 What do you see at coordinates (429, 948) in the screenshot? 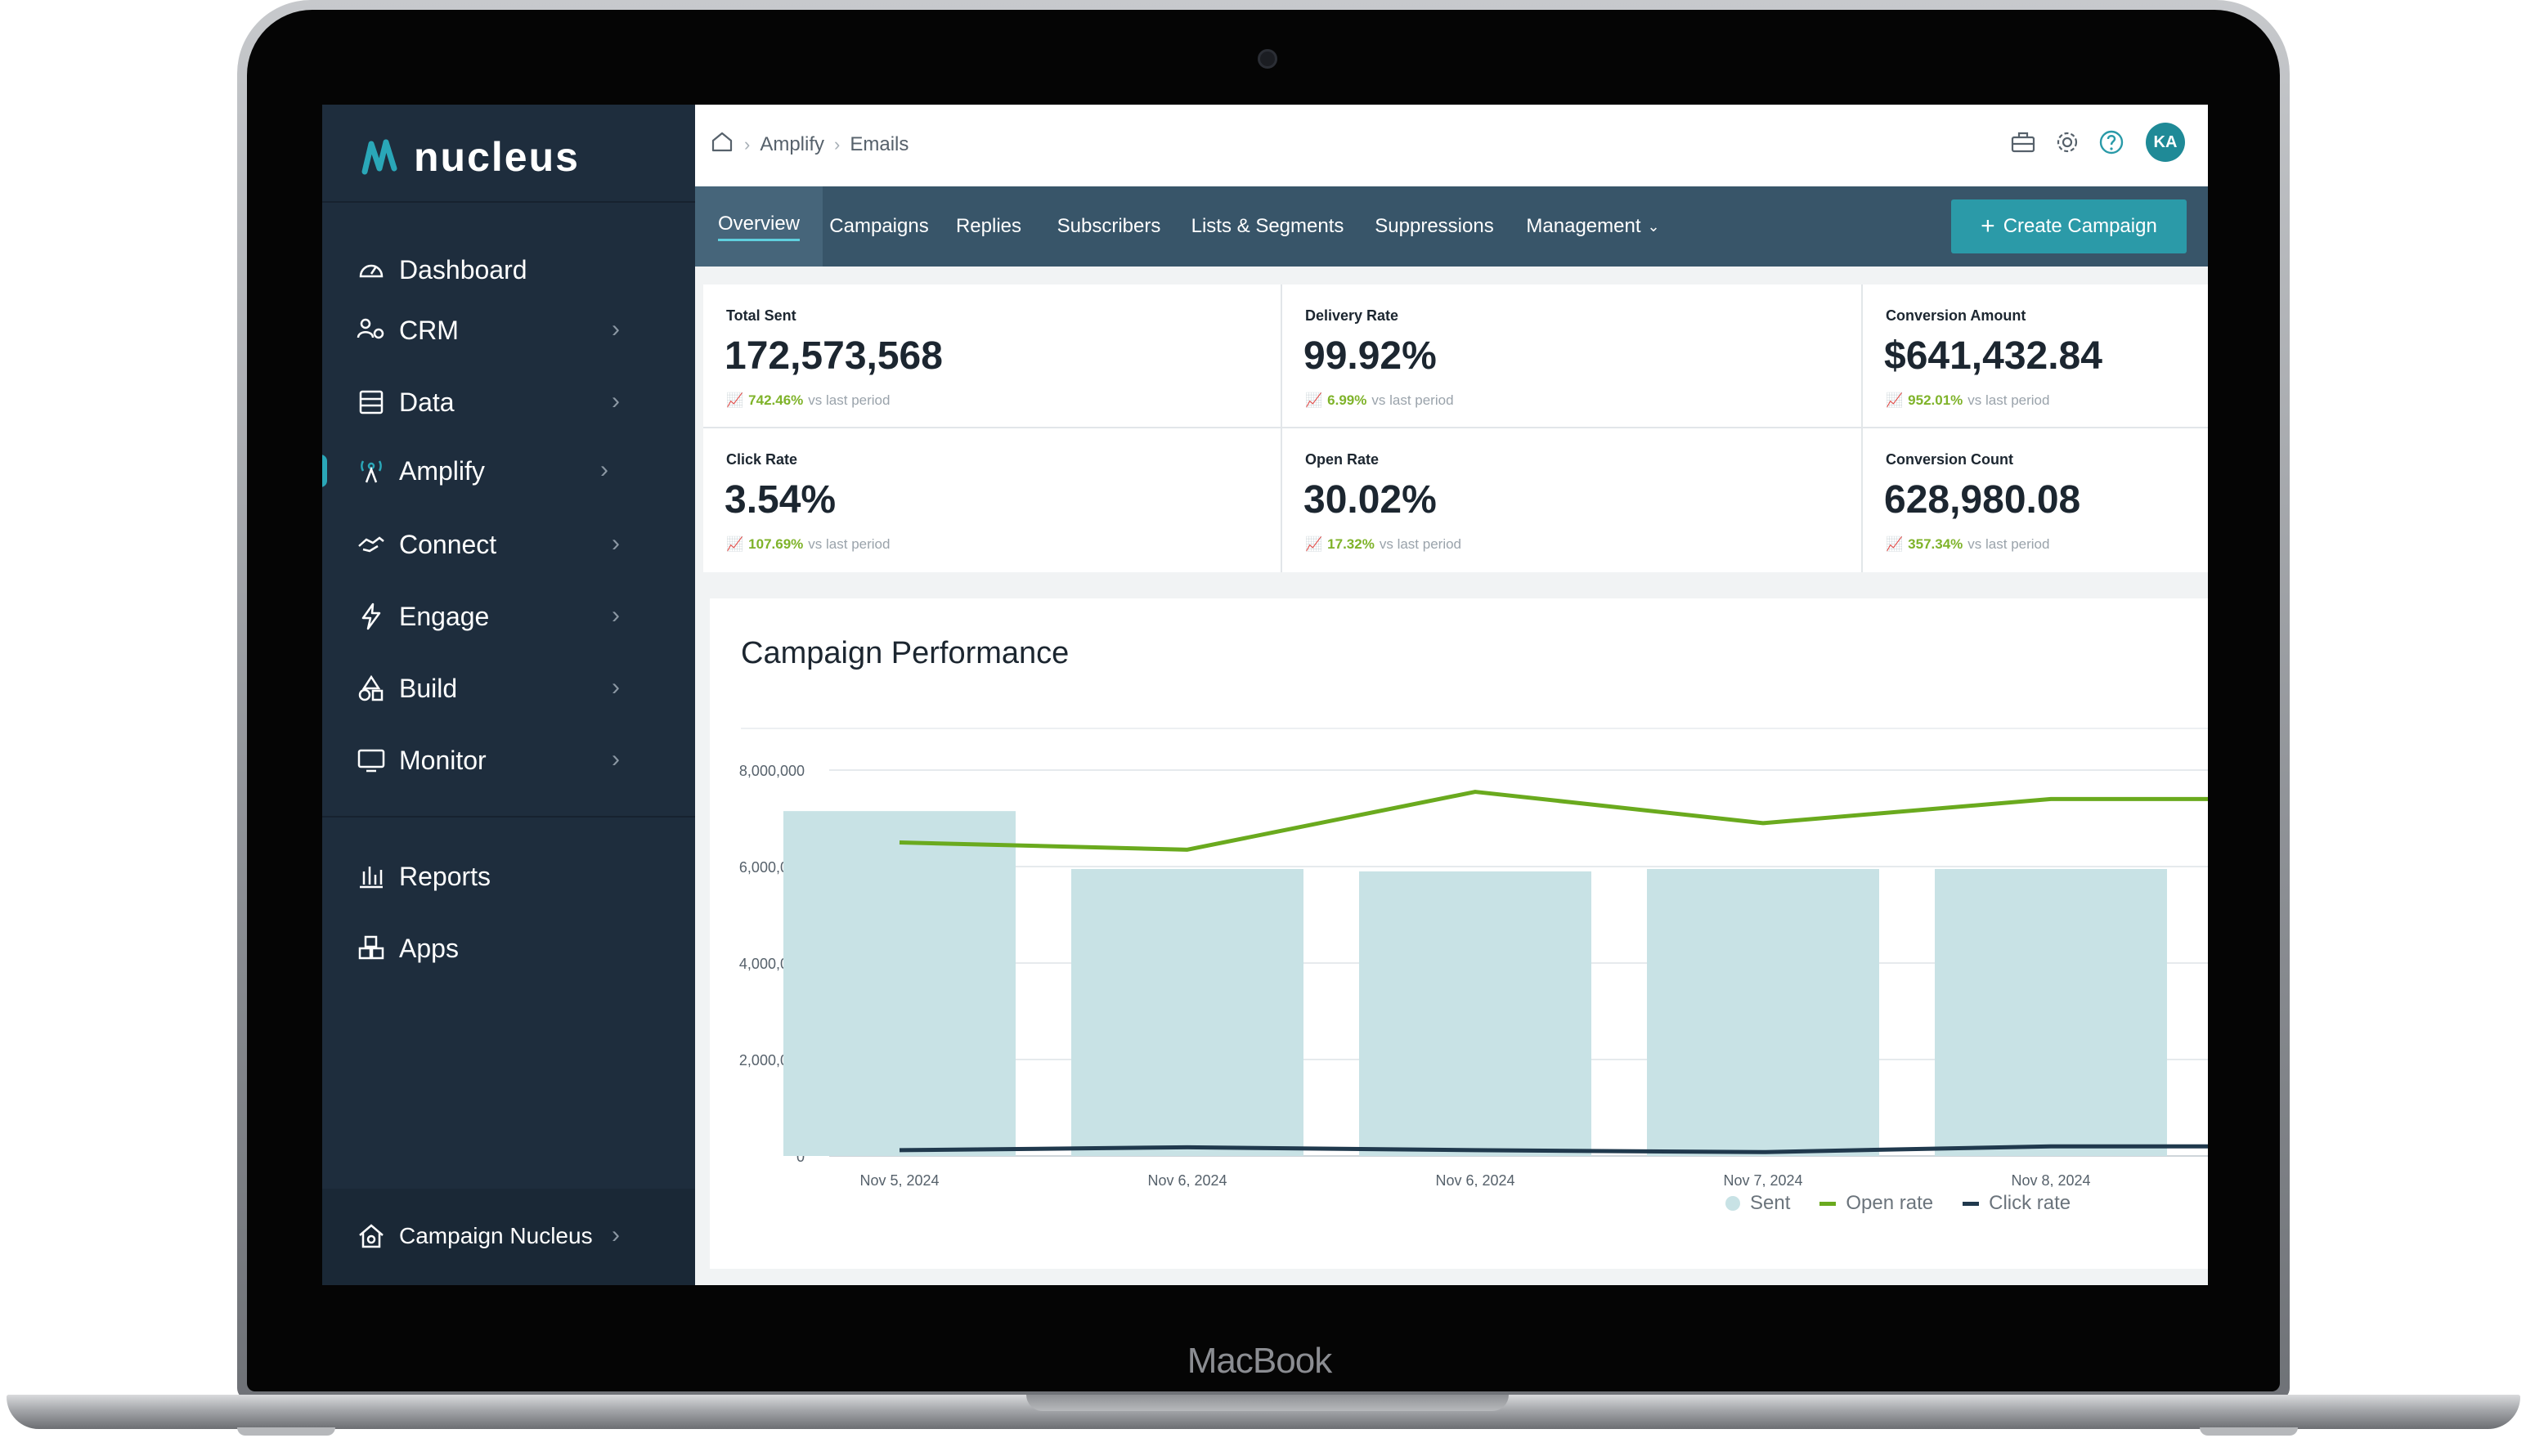
I see `sidebar-item-label: Apps` at bounding box center [429, 948].